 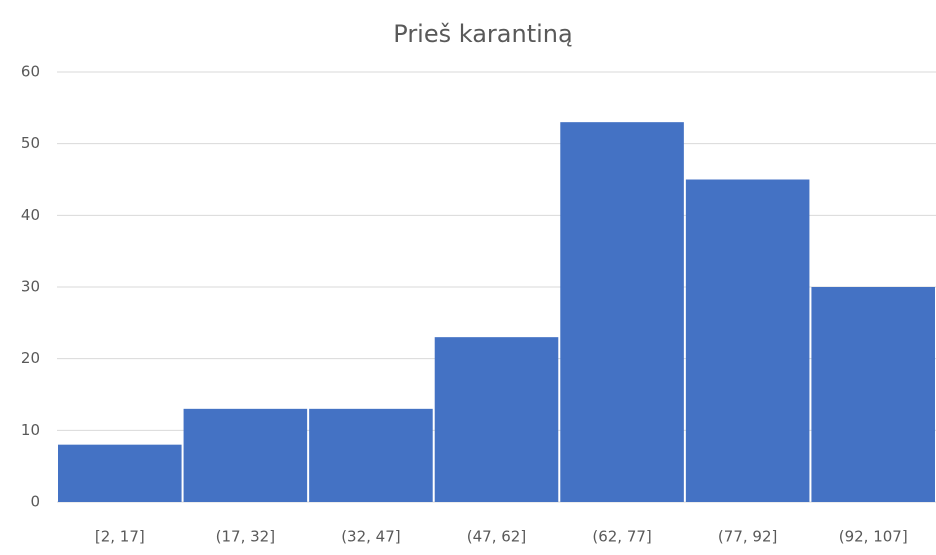 What do you see at coordinates (30, 143) in the screenshot?
I see `y-tick-label: 50` at bounding box center [30, 143].